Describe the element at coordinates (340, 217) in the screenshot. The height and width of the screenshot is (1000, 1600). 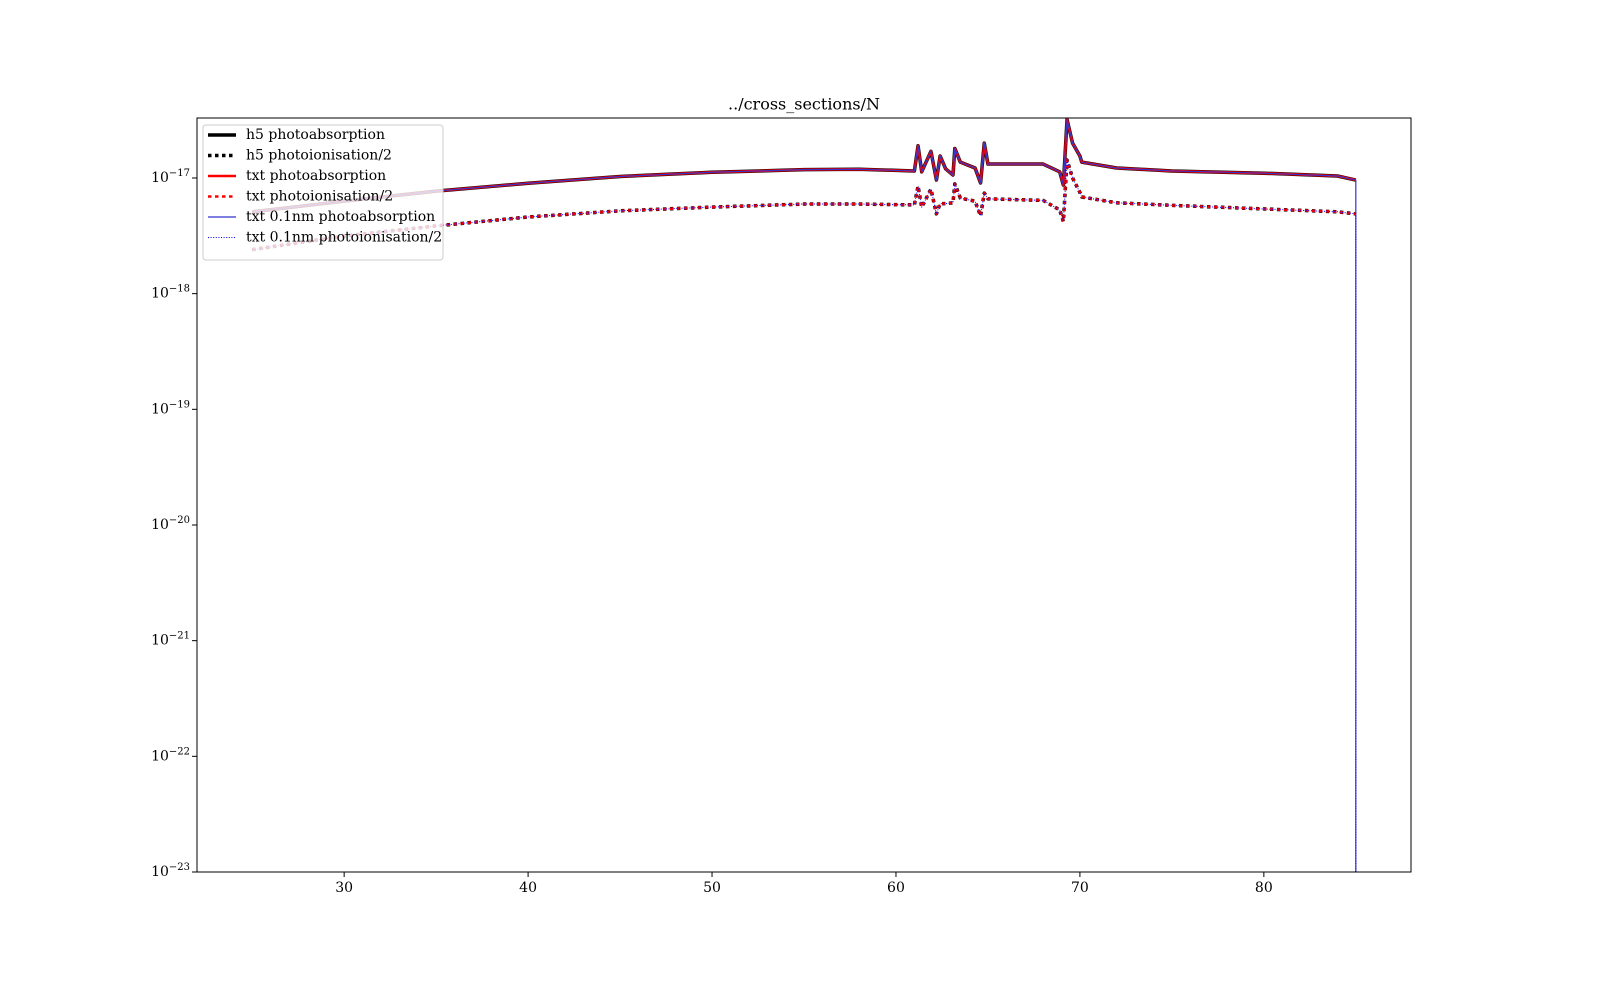
I see `legend-label: txt 0.1nm photoabsorption` at that location.